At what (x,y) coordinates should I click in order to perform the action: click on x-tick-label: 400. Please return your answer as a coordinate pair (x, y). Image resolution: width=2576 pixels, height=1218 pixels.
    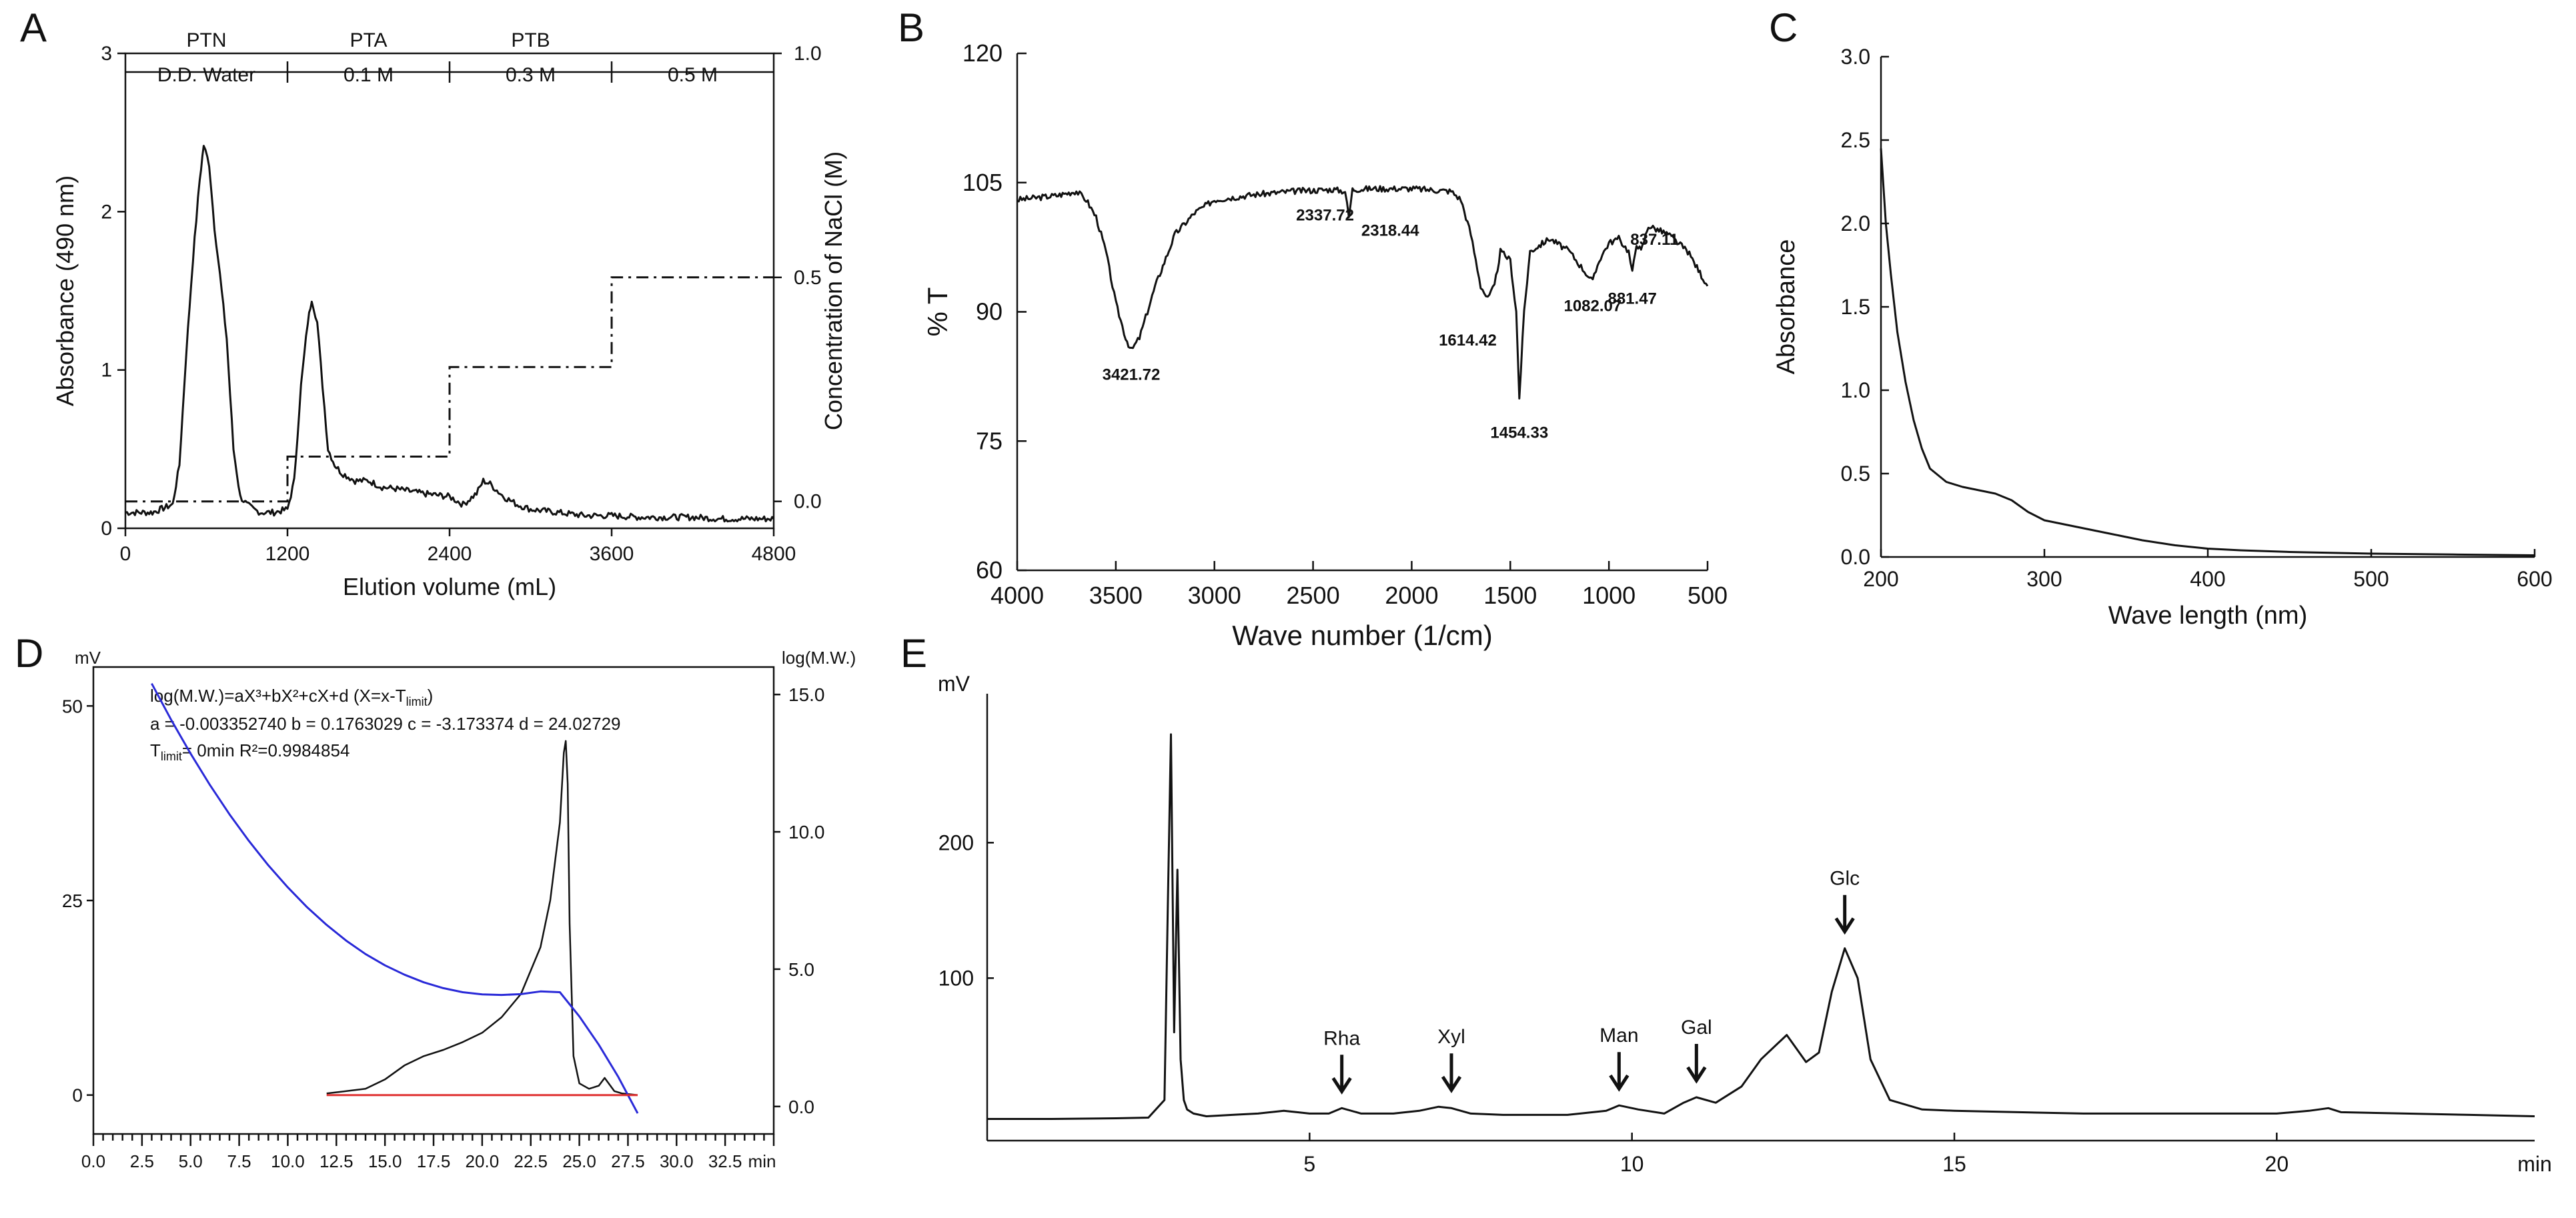
    Looking at the image, I should click on (2207, 579).